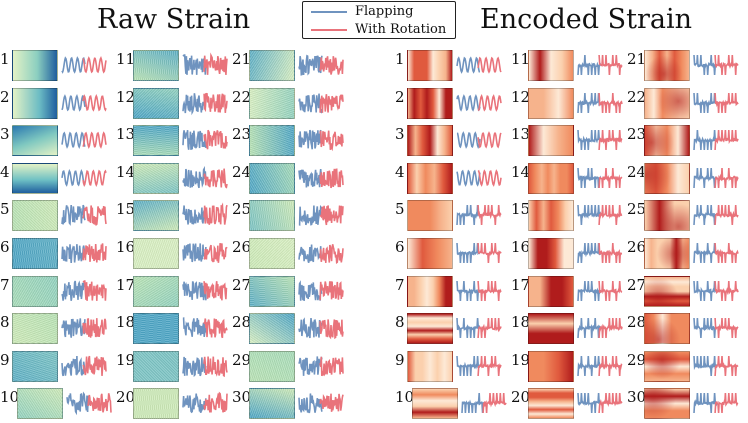 The height and width of the screenshot is (423, 748). What do you see at coordinates (126, 359) in the screenshot?
I see `raw-index-label: 19` at bounding box center [126, 359].